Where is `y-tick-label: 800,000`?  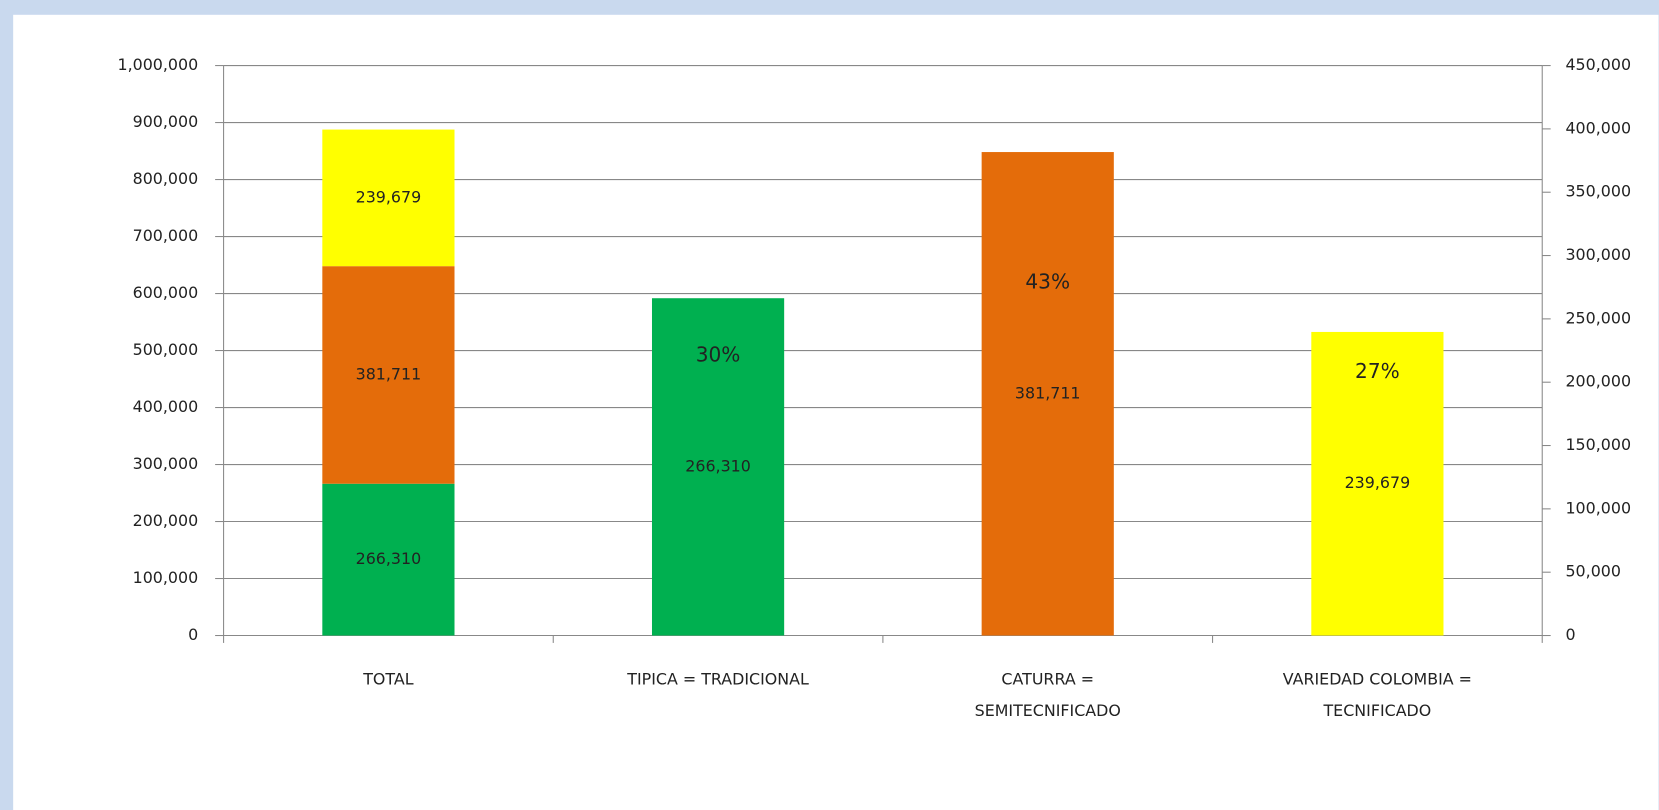
y-tick-label: 800,000 is located at coordinates (166, 178).